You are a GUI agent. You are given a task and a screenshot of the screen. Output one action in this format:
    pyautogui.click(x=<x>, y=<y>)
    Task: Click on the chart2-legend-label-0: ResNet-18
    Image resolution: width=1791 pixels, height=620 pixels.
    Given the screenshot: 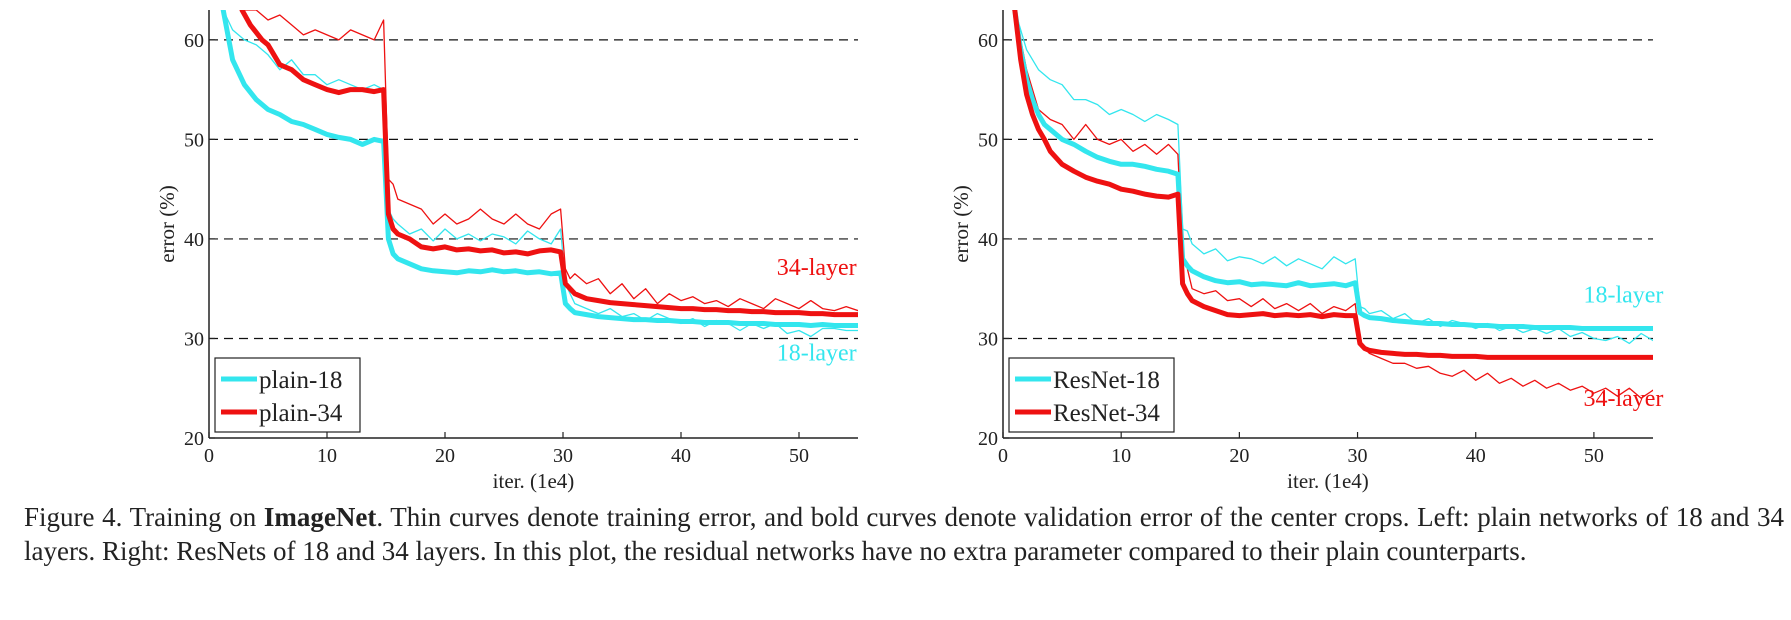 What is the action you would take?
    pyautogui.click(x=1106, y=380)
    